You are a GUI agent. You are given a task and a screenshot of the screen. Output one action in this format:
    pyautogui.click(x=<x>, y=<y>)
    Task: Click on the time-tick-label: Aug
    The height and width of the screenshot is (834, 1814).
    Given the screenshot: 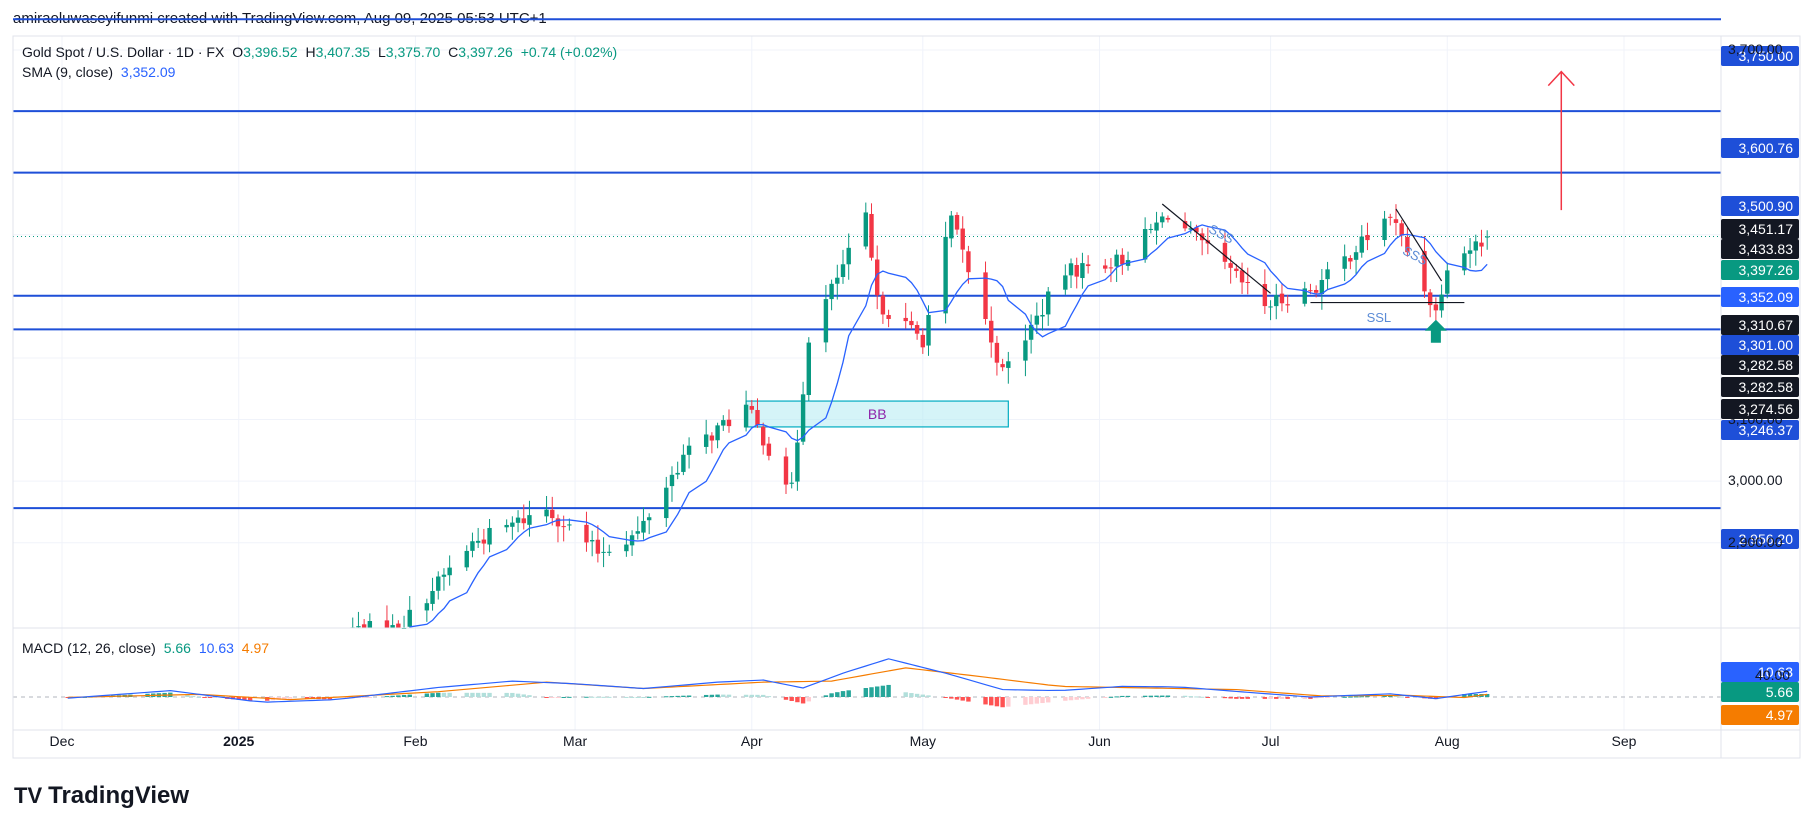 What is the action you would take?
    pyautogui.click(x=1447, y=741)
    